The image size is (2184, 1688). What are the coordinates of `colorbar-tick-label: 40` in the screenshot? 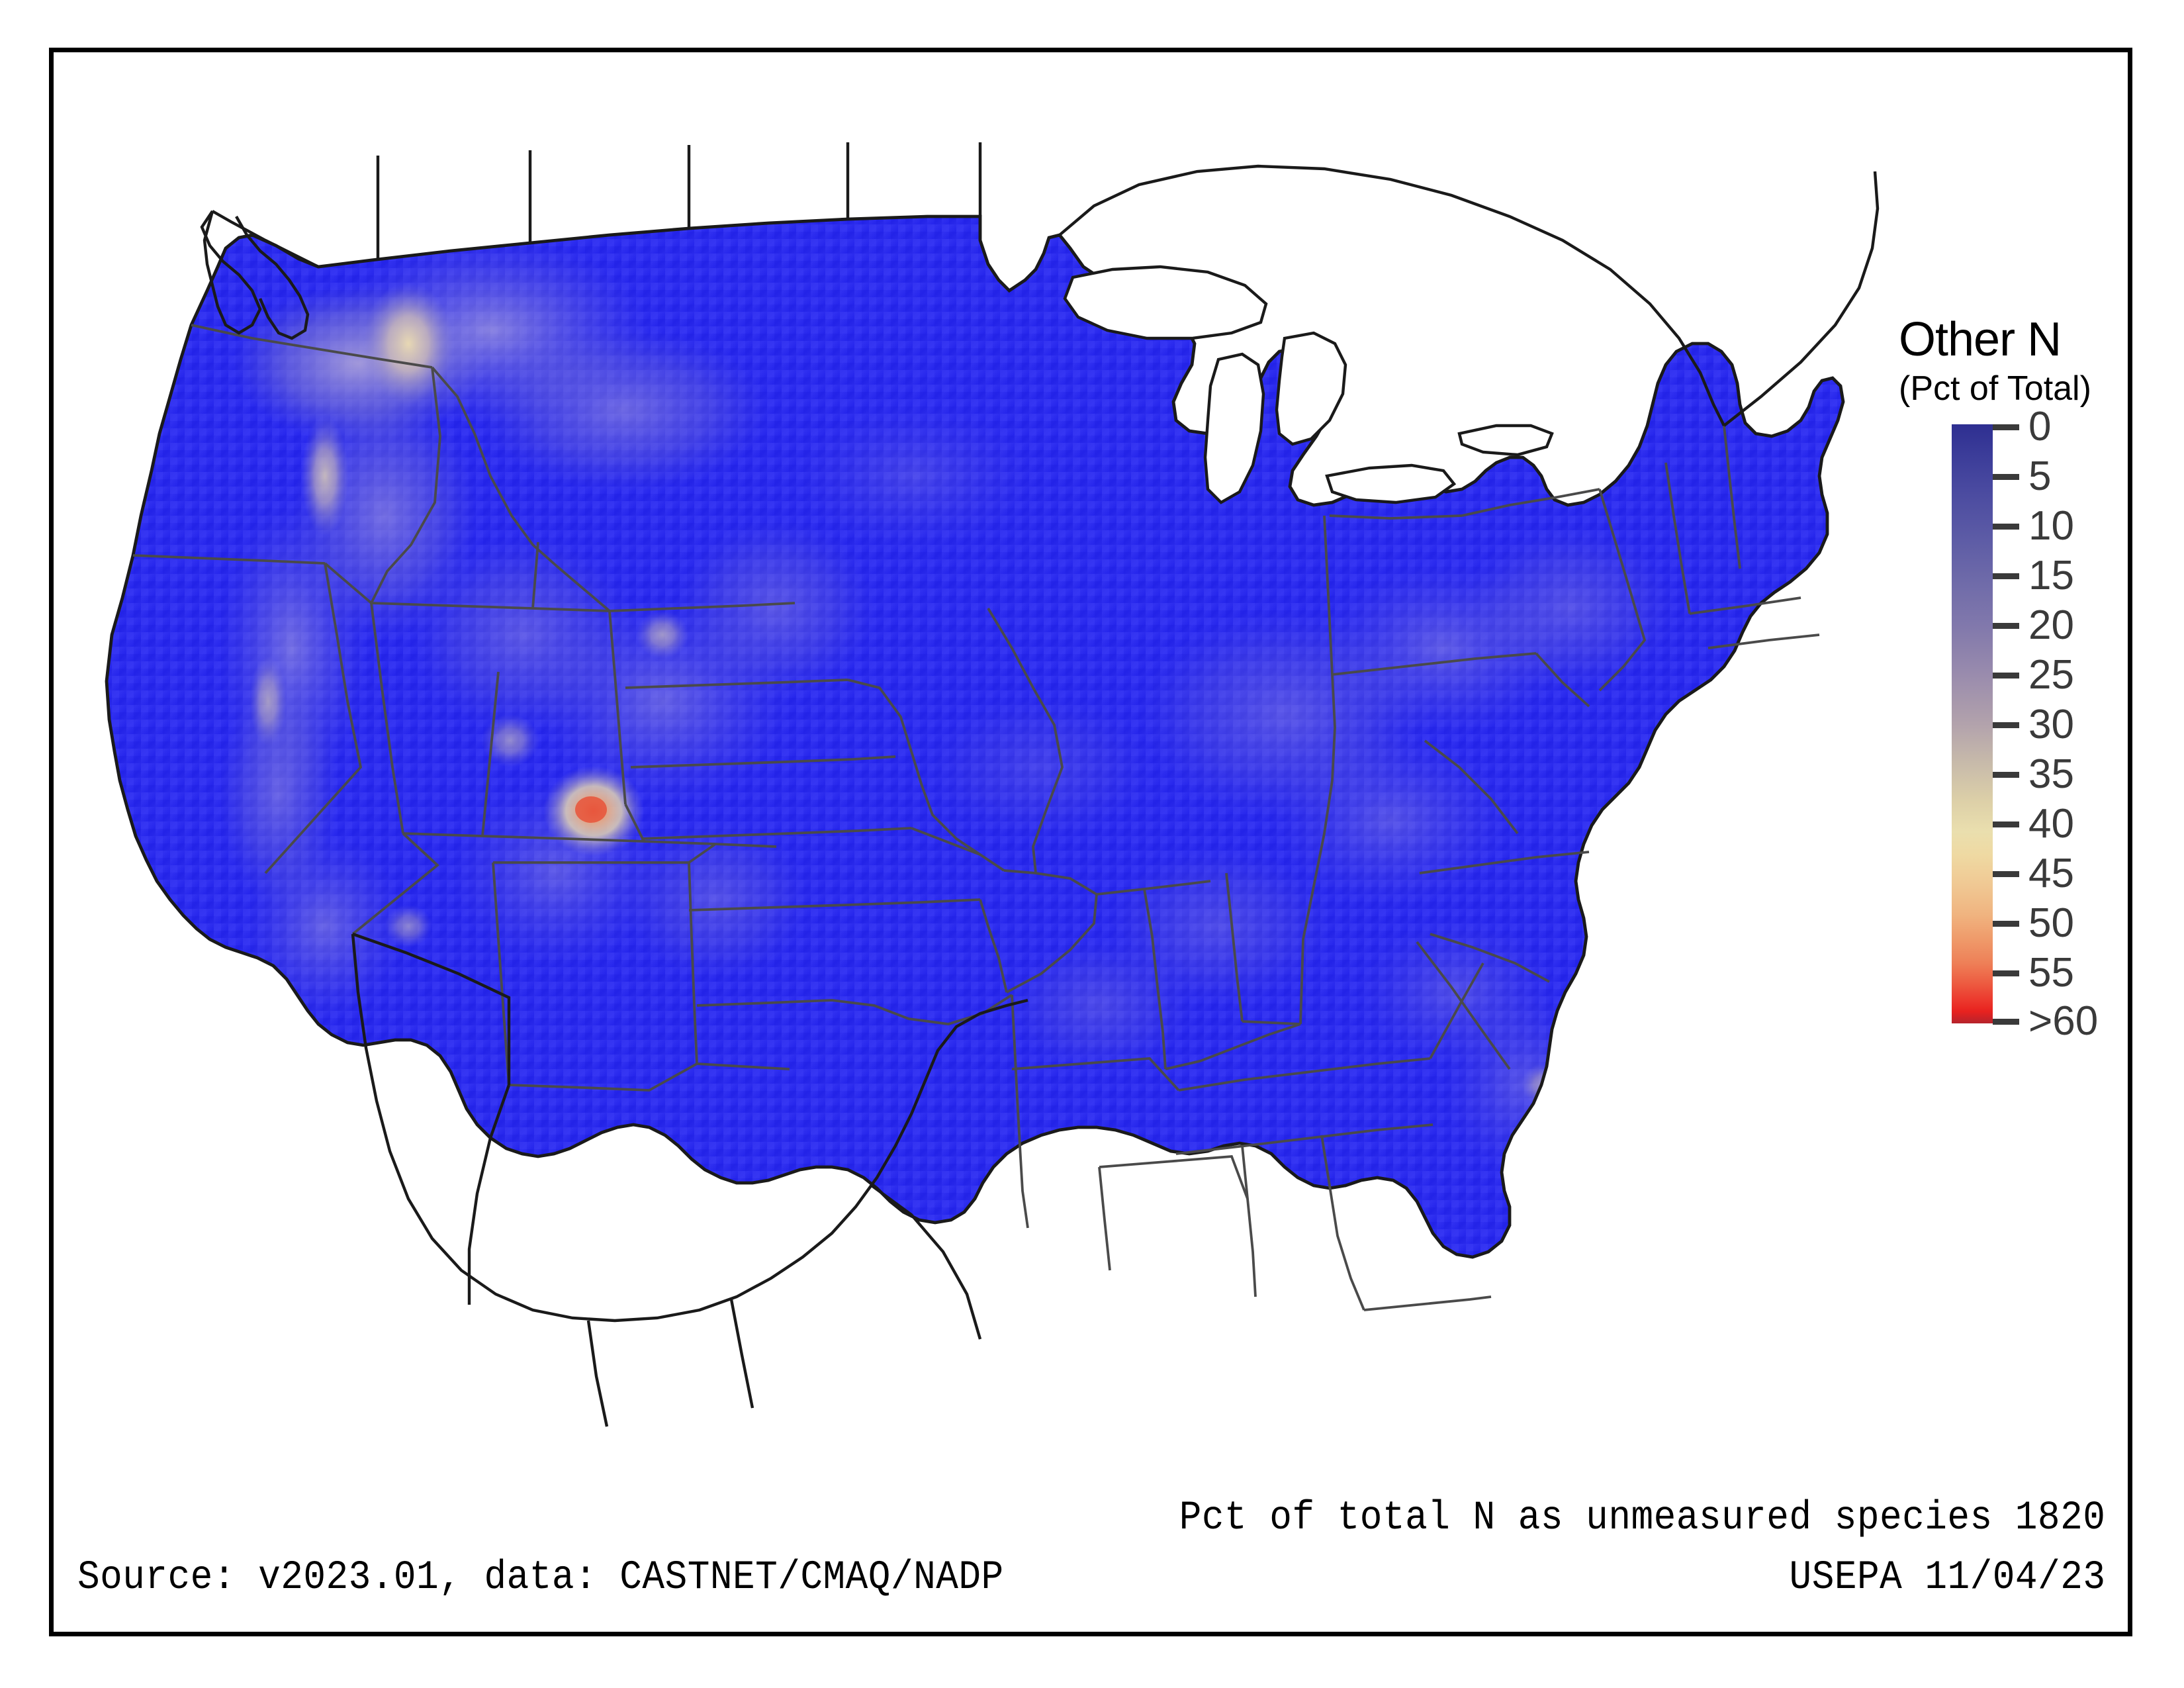 It's located at (2051, 824).